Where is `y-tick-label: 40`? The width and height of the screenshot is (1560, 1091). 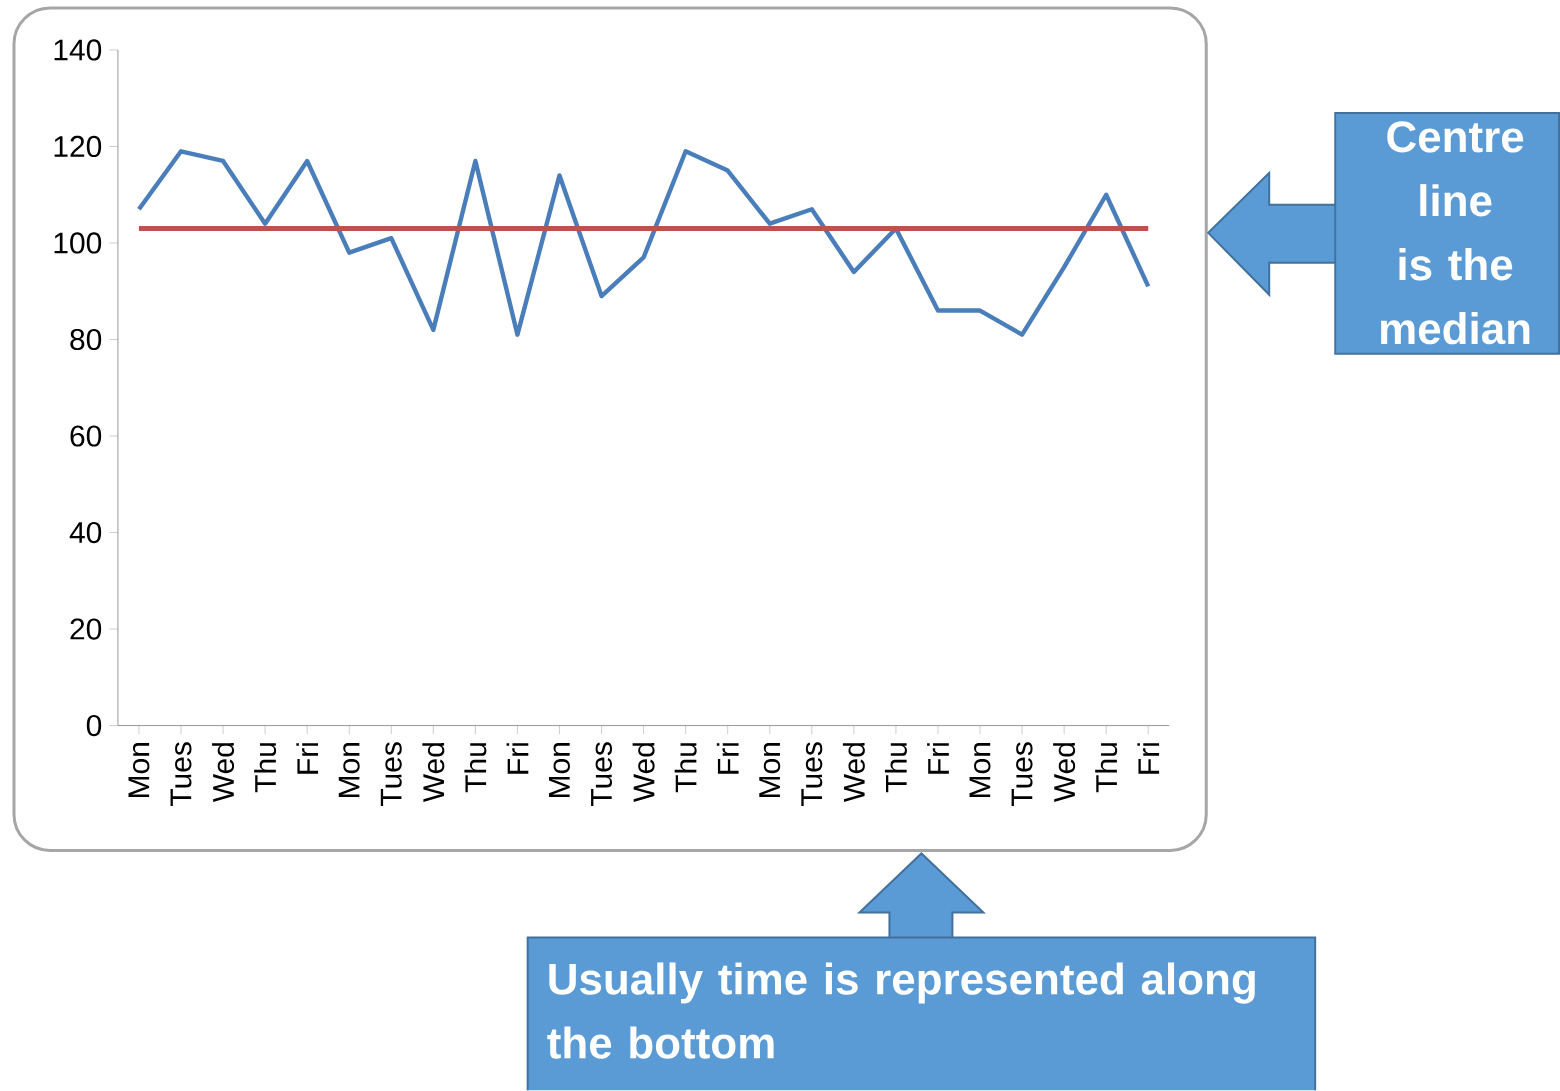
y-tick-label: 40 is located at coordinates (85, 532).